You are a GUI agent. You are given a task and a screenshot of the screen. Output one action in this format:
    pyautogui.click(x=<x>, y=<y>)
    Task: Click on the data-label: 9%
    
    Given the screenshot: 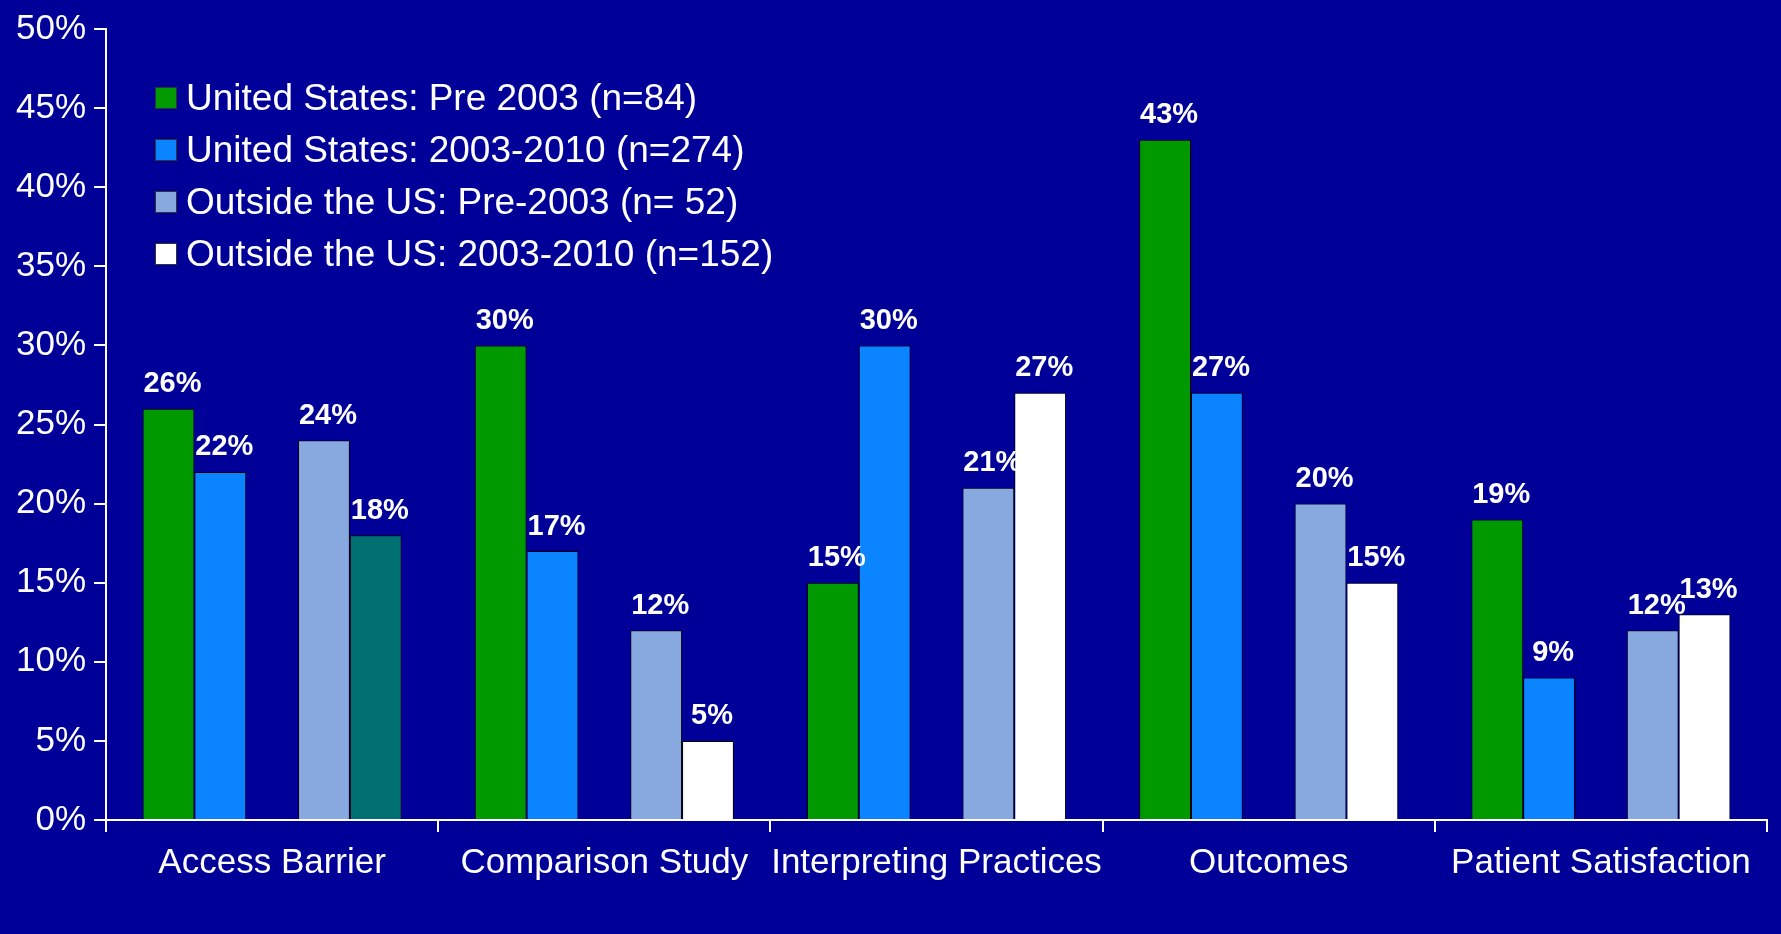 What is the action you would take?
    pyautogui.click(x=1553, y=651)
    